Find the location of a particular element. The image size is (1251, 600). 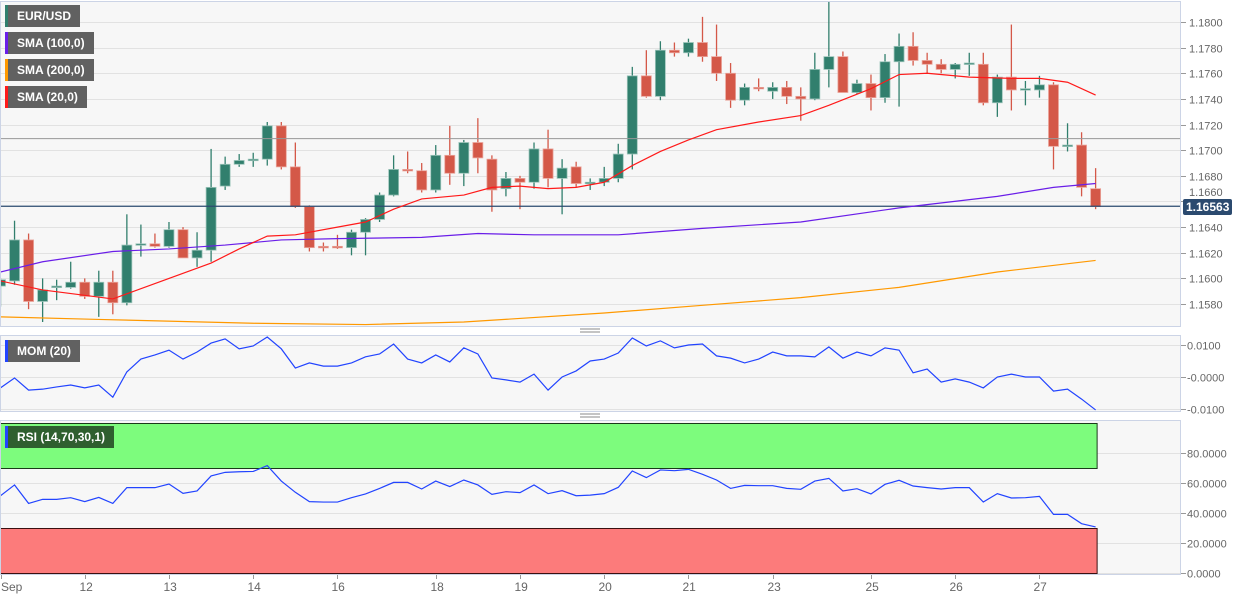

legend-sma200: SMA (200,0) is located at coordinates (49, 70).